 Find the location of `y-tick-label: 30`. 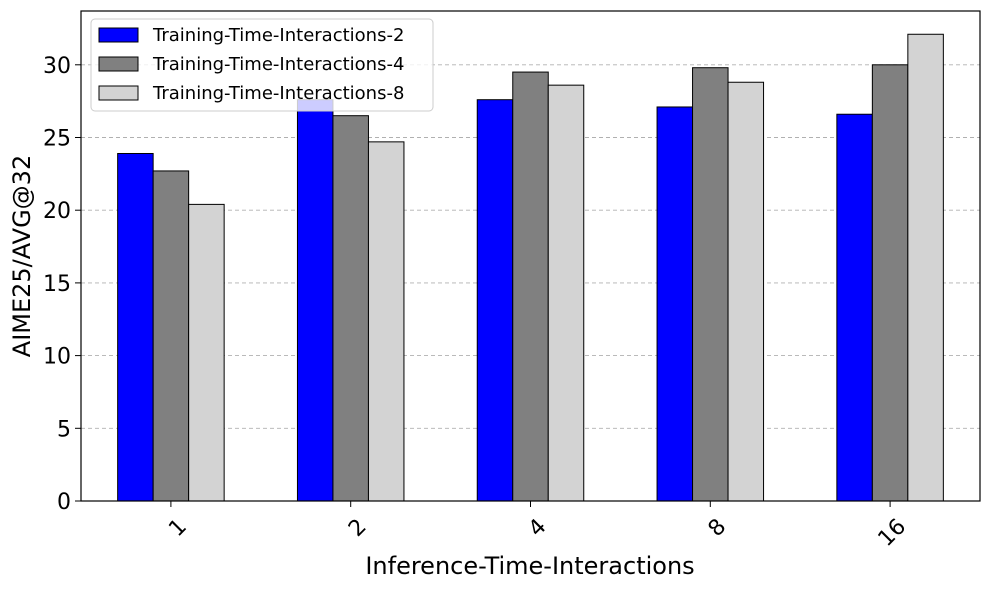

y-tick-label: 30 is located at coordinates (57, 66).